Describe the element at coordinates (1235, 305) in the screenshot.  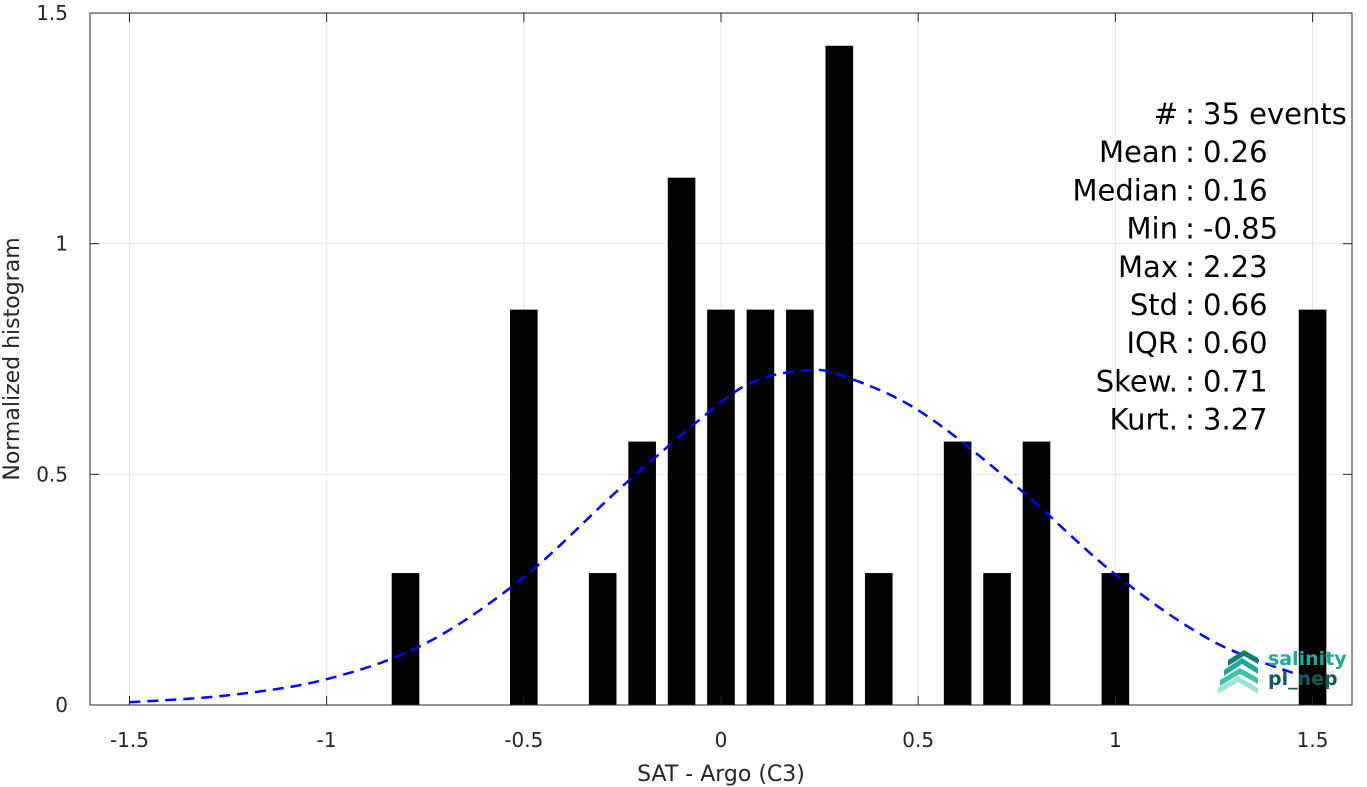
I see `stat-value: 0.66` at that location.